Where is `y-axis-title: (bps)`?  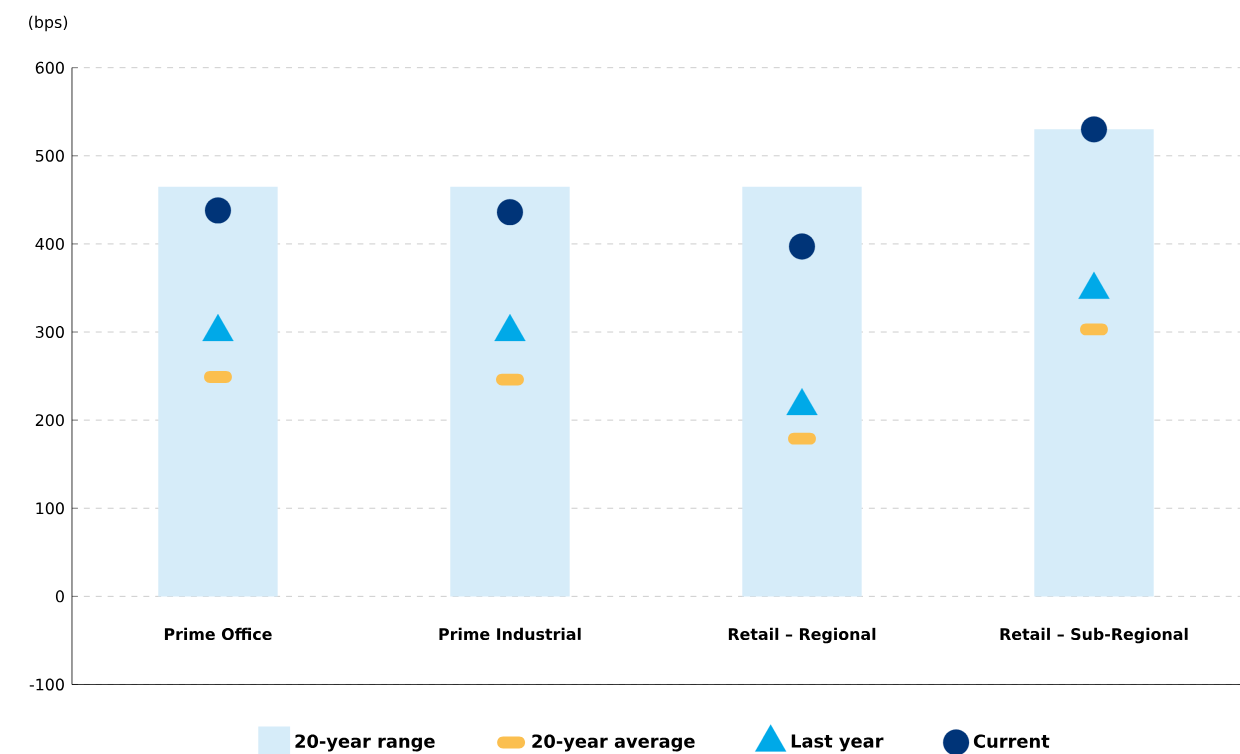 y-axis-title: (bps) is located at coordinates (48, 23).